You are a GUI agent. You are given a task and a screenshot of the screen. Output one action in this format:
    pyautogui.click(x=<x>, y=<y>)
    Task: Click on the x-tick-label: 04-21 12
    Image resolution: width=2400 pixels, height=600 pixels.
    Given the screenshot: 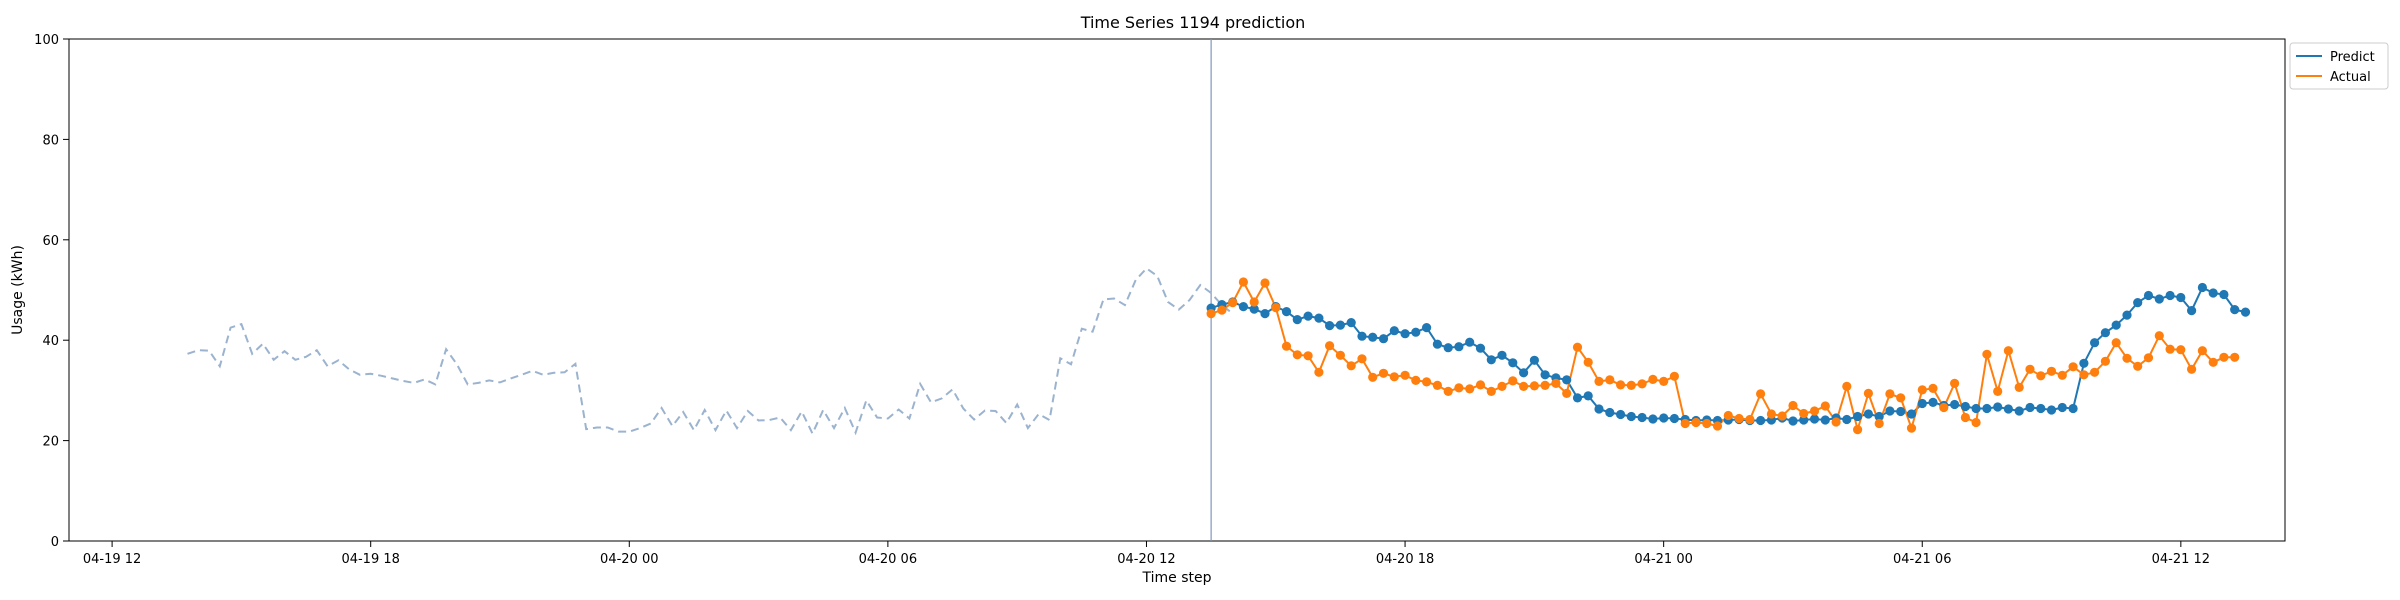 What is the action you would take?
    pyautogui.click(x=2181, y=559)
    